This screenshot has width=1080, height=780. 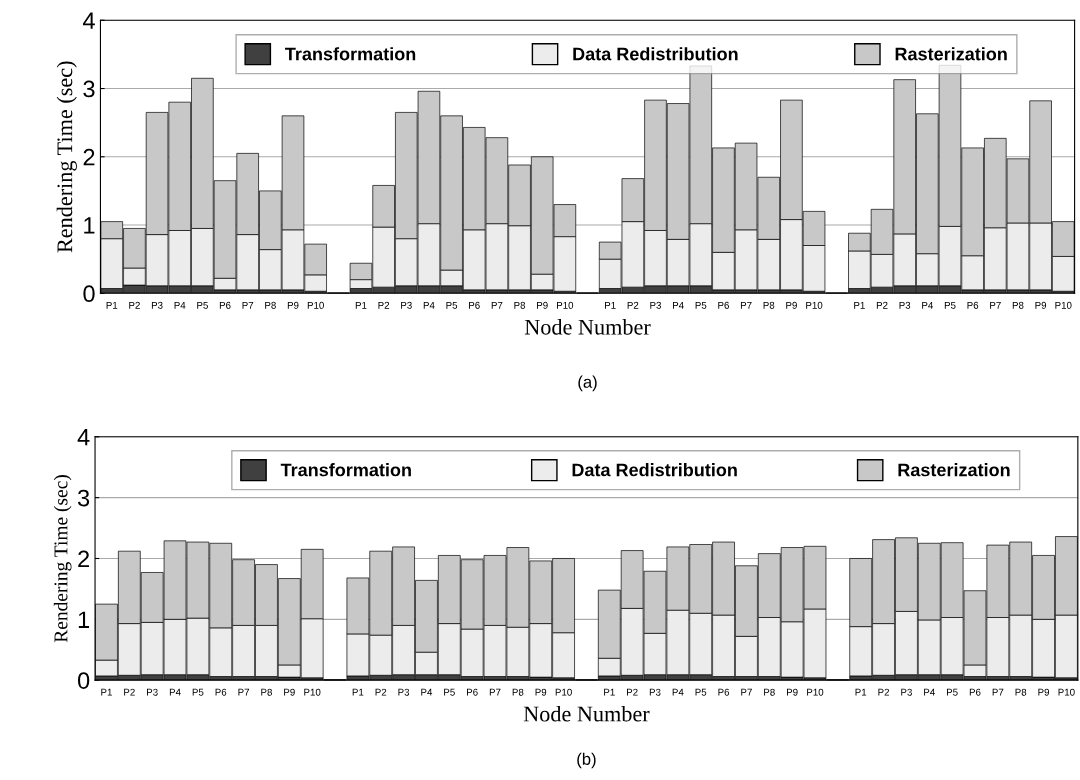 What do you see at coordinates (587, 383) in the screenshot?
I see `text: (a)` at bounding box center [587, 383].